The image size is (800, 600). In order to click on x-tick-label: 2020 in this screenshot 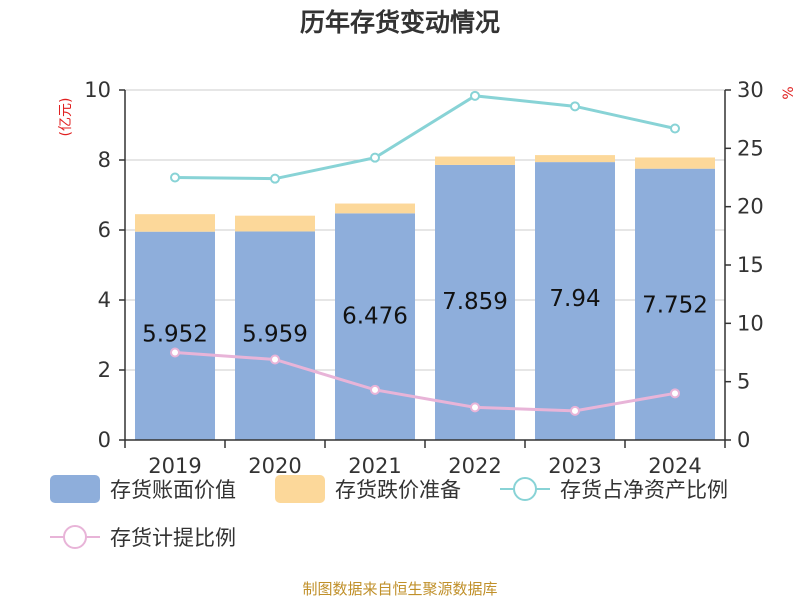, I will do `click(274, 466)`.